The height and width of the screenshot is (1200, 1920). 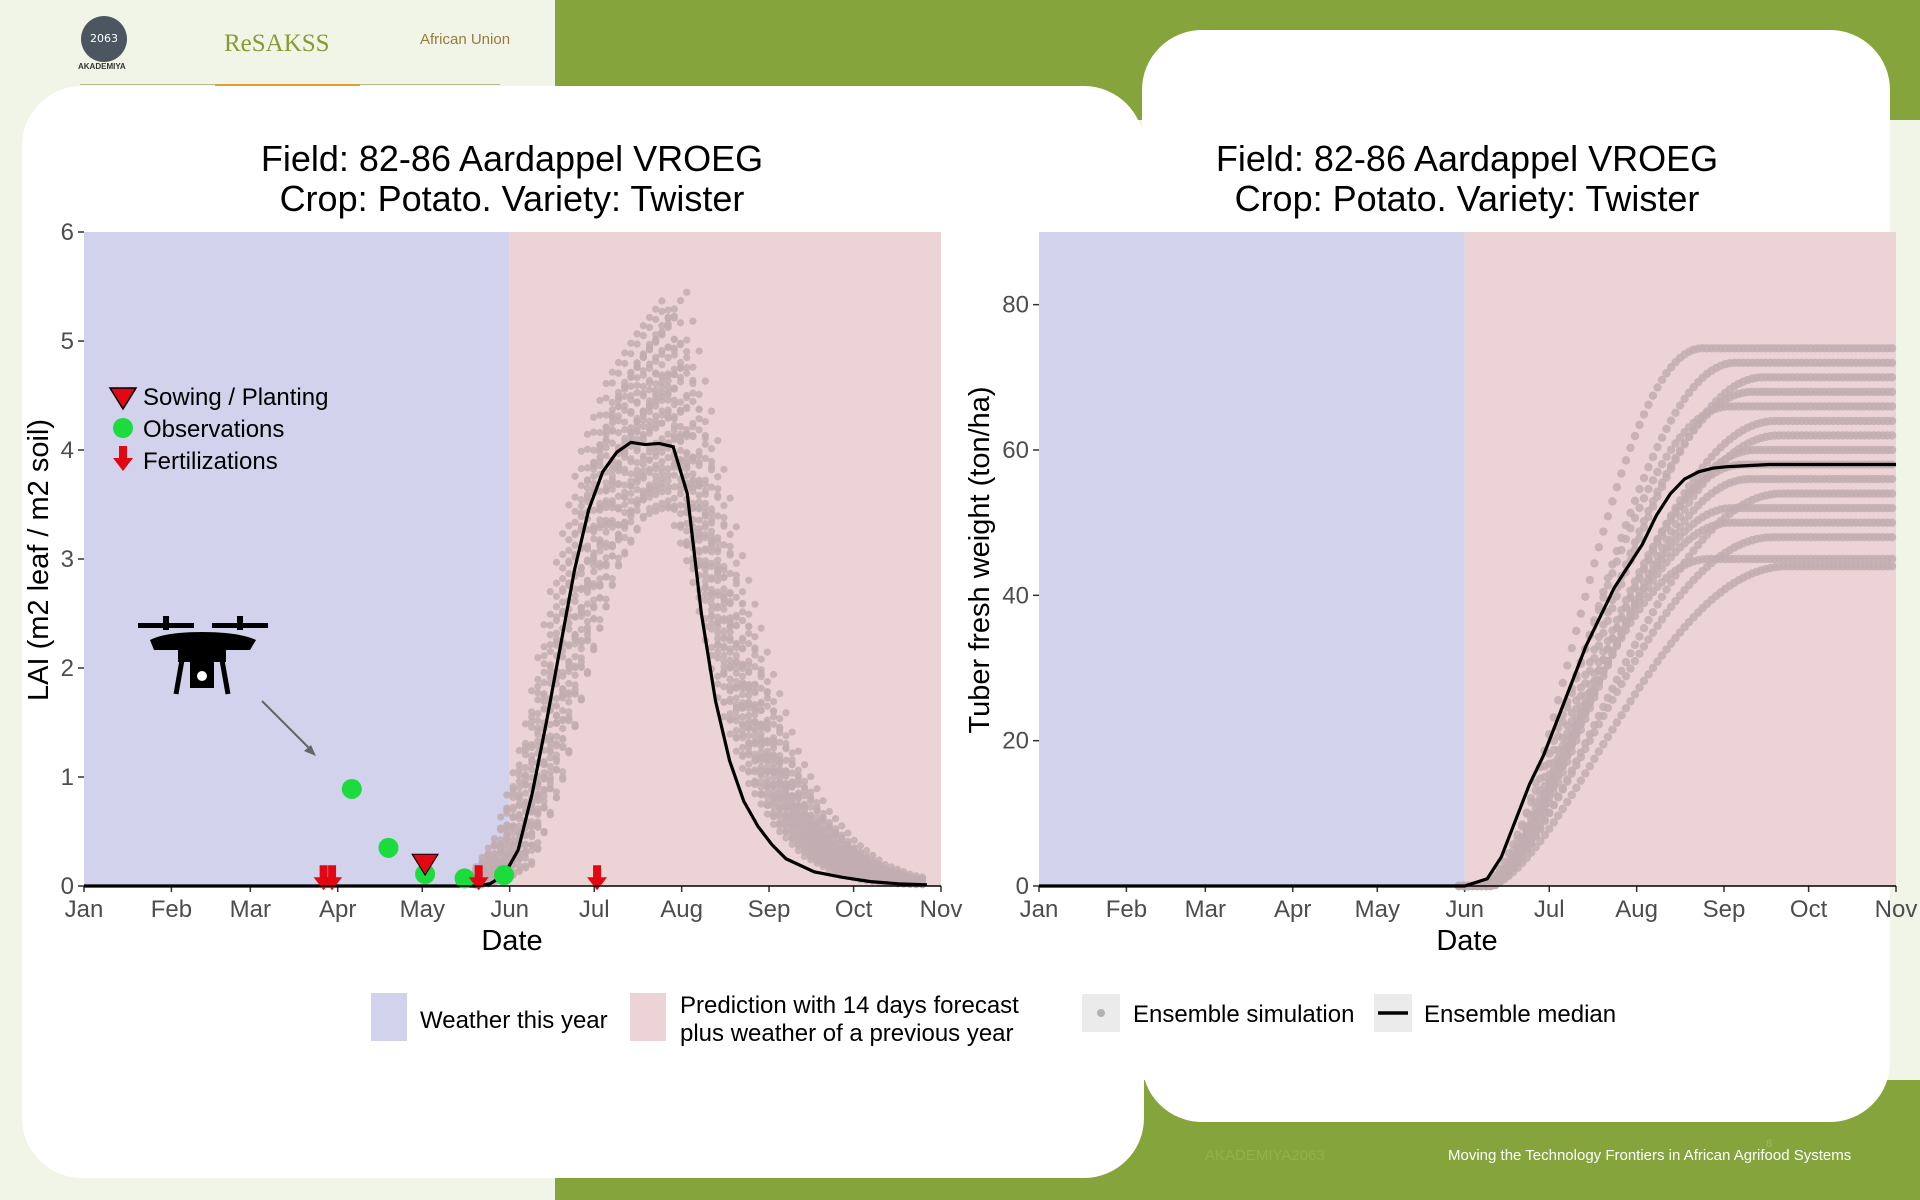 I want to click on chart1-fertilization-marker, so click(x=332, y=878).